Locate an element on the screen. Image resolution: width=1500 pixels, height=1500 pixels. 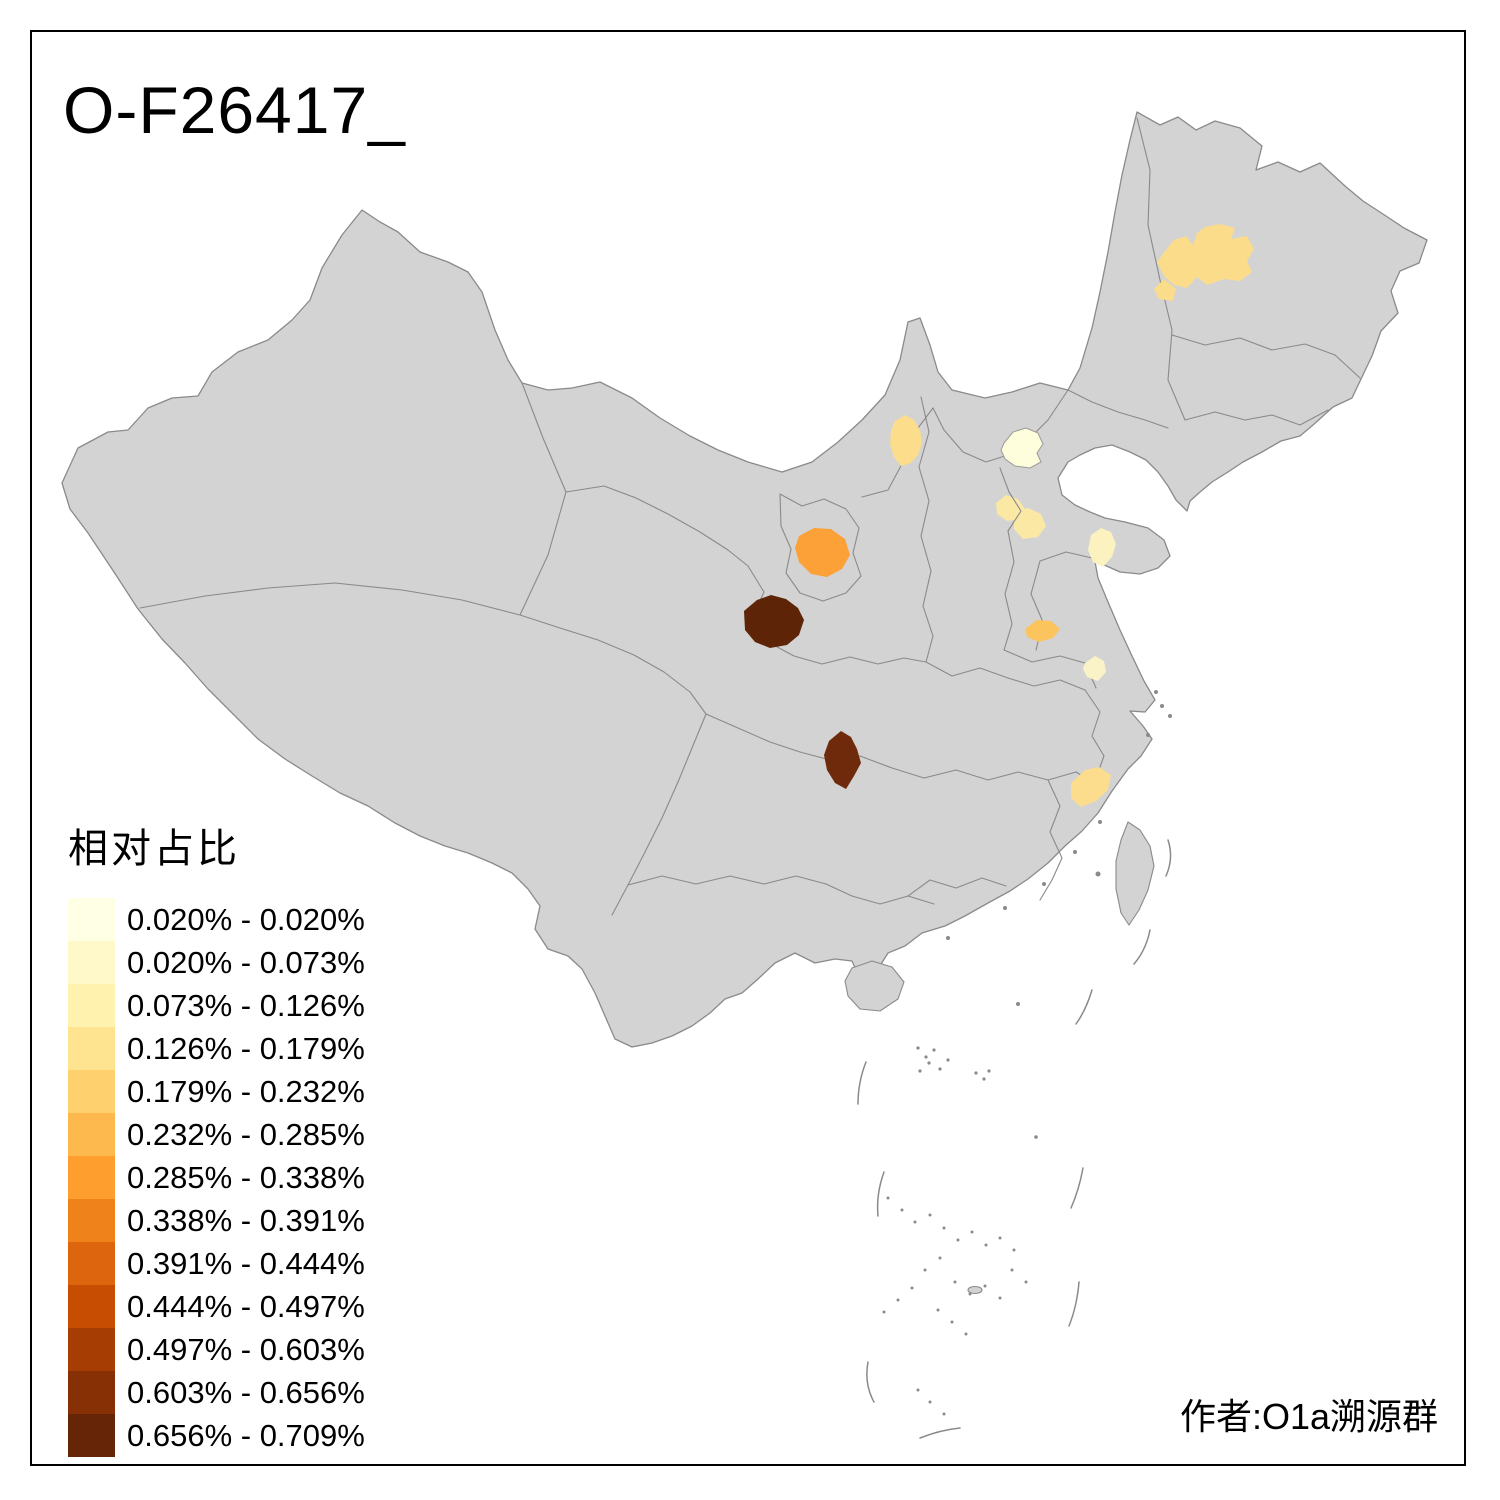
legend-range-label: 0.444% - 0.497% is located at coordinates (246, 1306).